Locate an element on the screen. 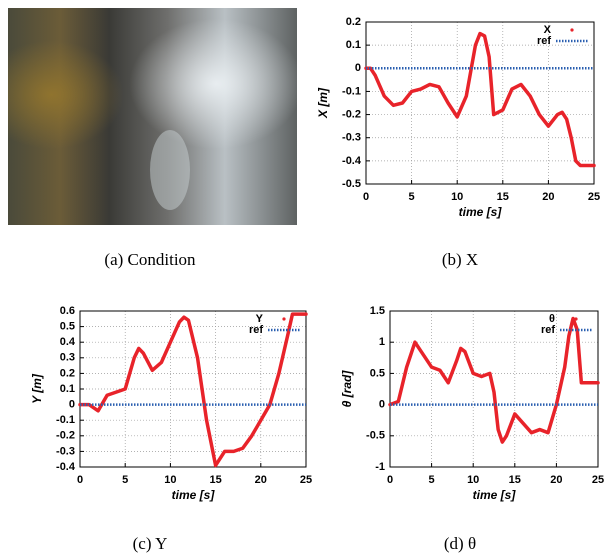  y-tick-label: 1 is located at coordinates (382, 342).